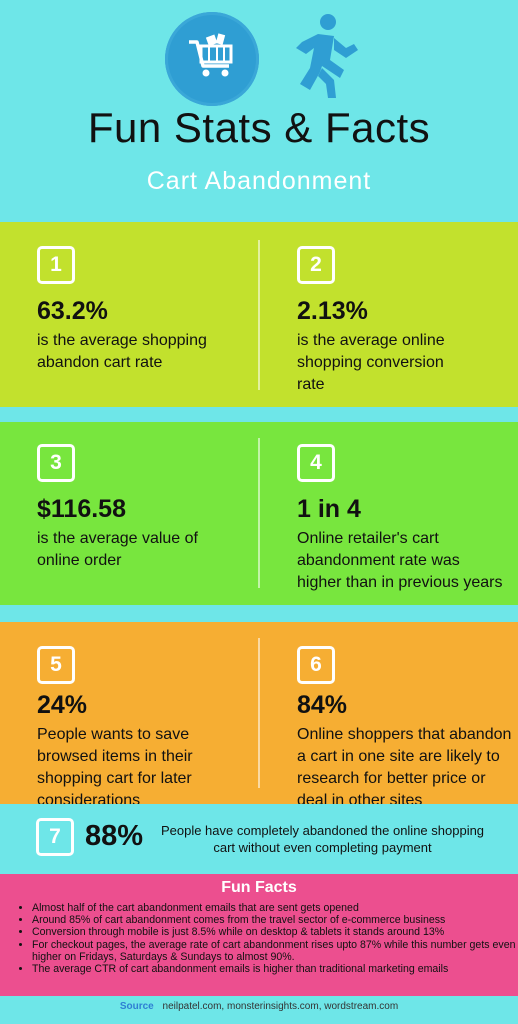 This screenshot has width=518, height=1024. I want to click on page-subtitle: Cart Abandonment, so click(259, 181).